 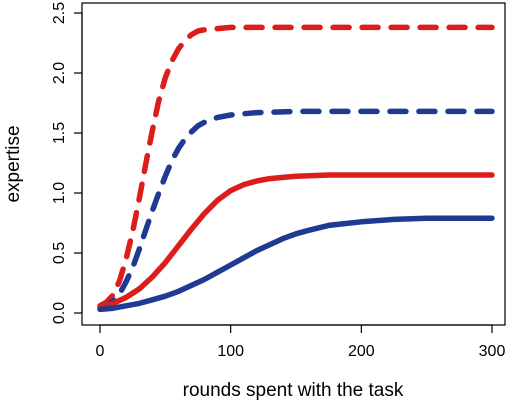 I want to click on y-tick-label: 2.0, so click(x=59, y=73).